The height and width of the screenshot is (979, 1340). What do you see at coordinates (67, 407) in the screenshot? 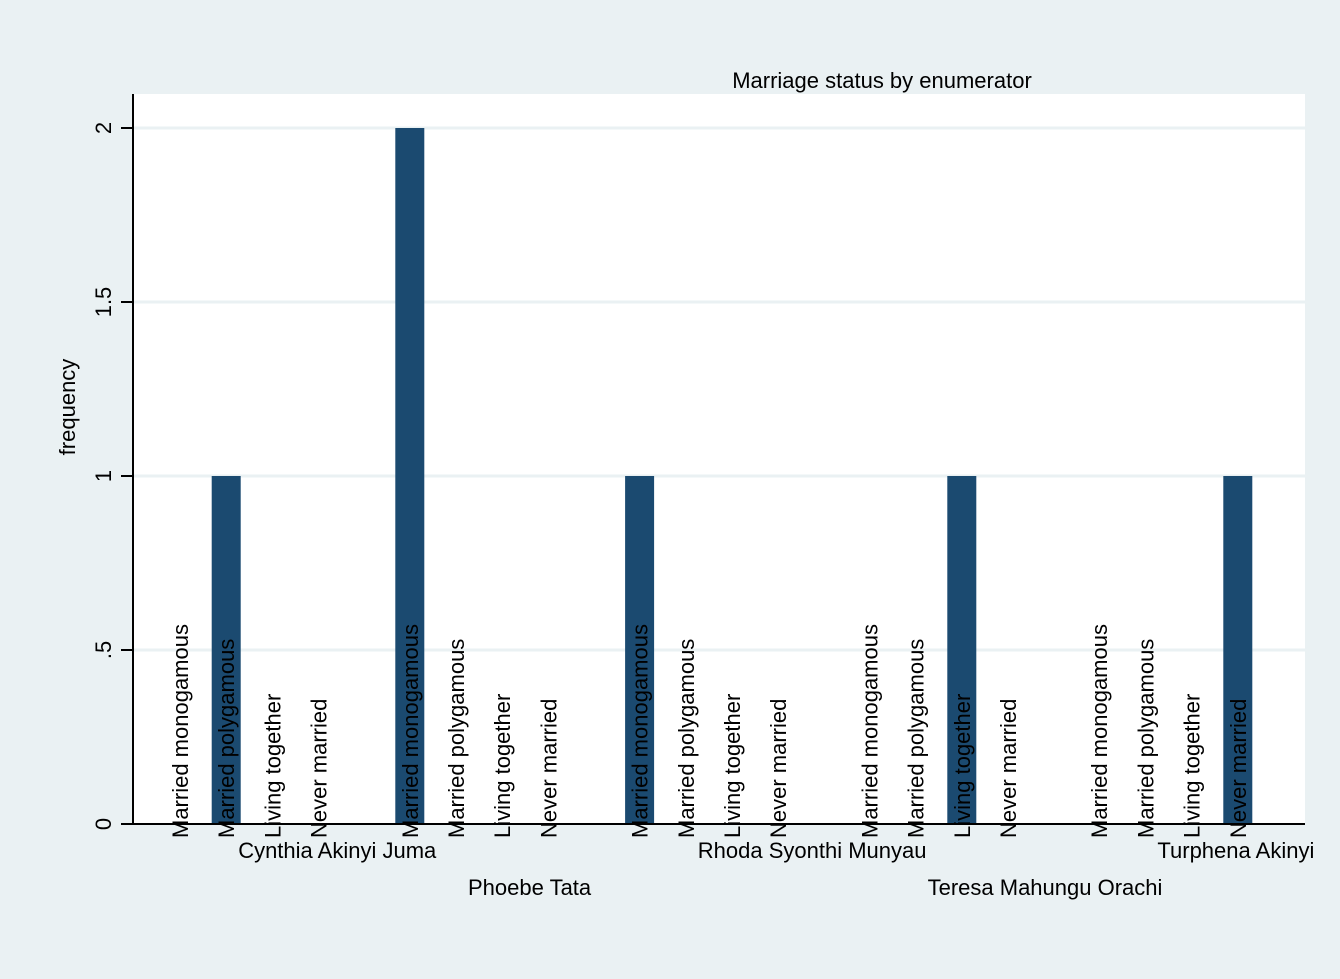
I see `y-axis-label: frequency` at bounding box center [67, 407].